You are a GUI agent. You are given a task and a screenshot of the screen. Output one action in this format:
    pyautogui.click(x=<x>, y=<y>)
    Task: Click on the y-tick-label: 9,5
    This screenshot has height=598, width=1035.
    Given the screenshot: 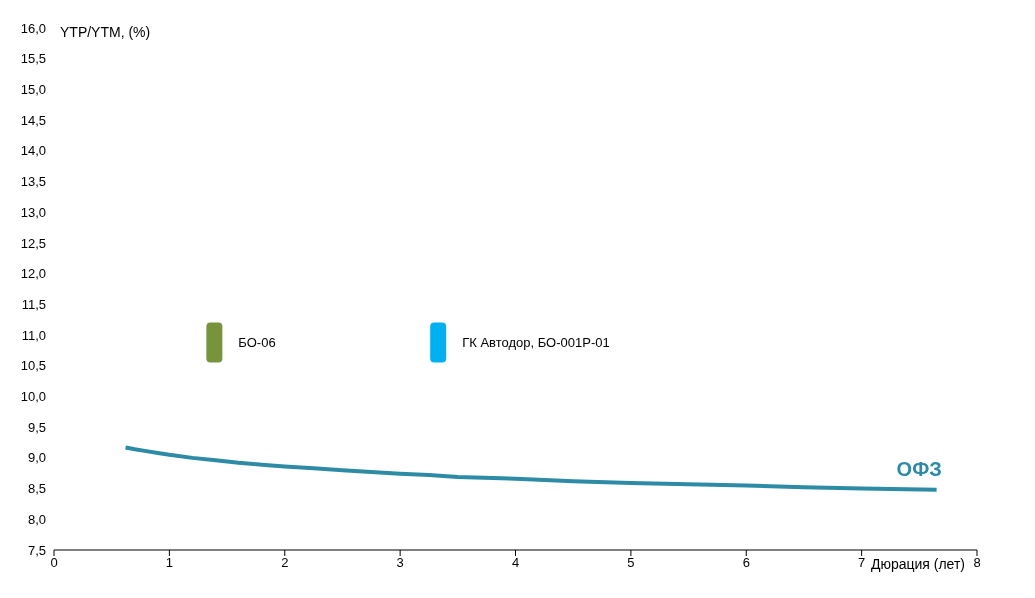 What is the action you would take?
    pyautogui.click(x=36, y=427)
    